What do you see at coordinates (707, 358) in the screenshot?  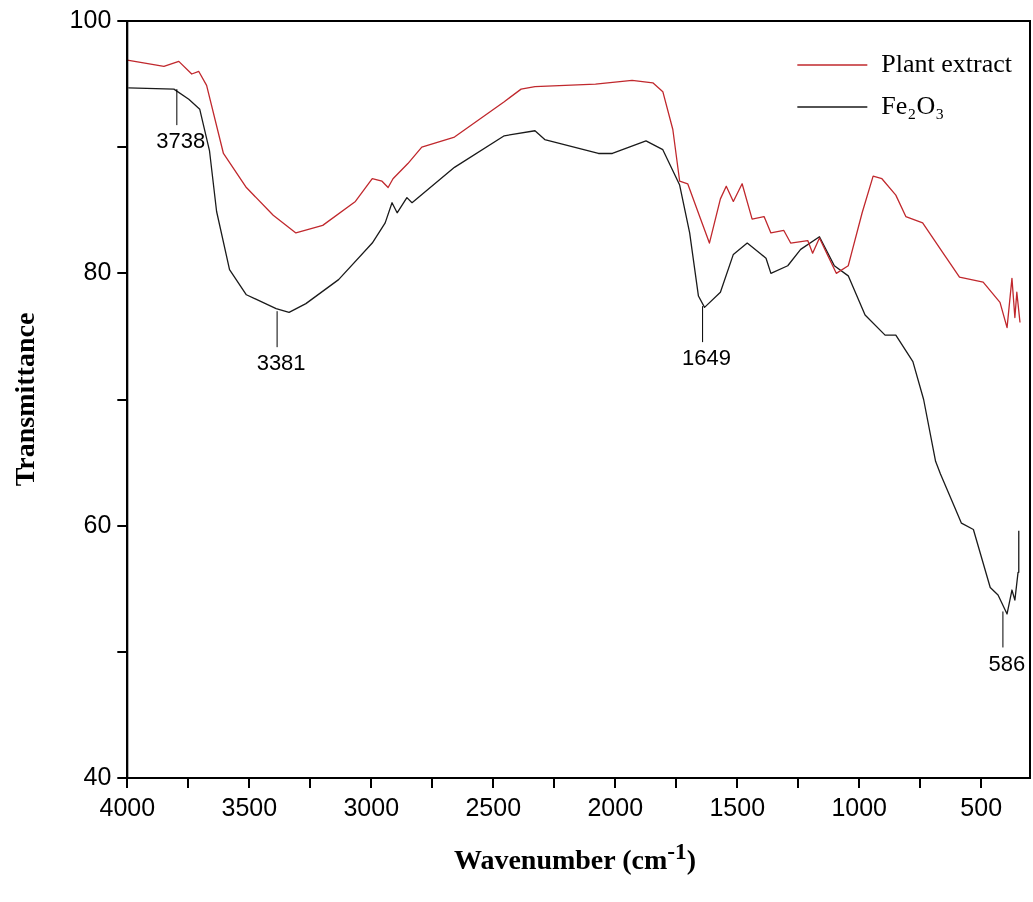 I see `annotation: 1649` at bounding box center [707, 358].